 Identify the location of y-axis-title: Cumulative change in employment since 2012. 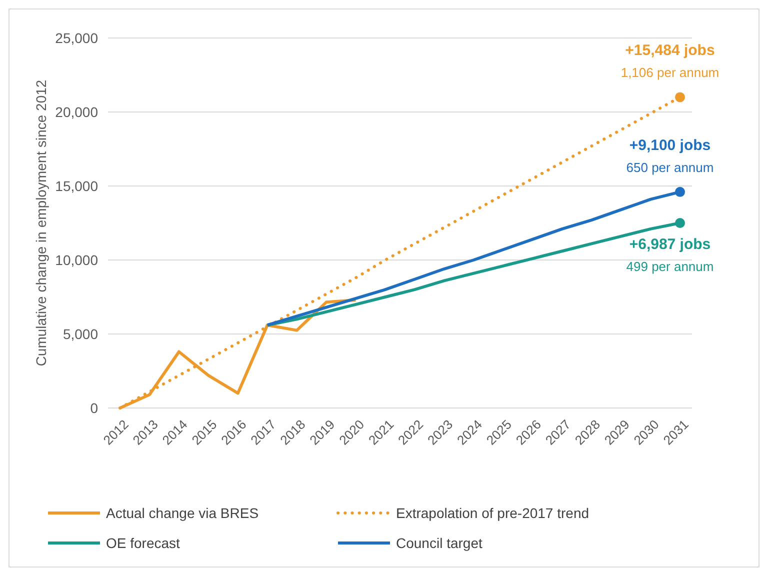
(41, 223).